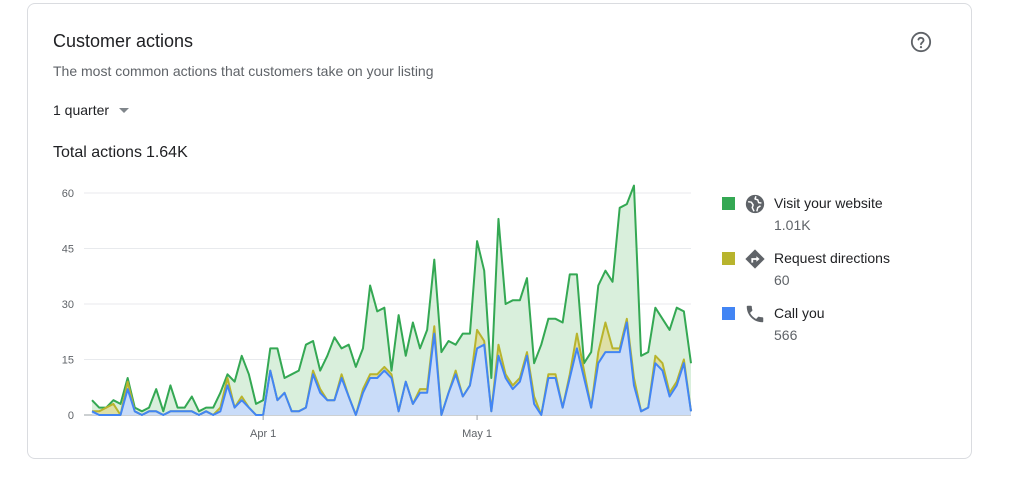  Describe the element at coordinates (477, 434) in the screenshot. I see `x-tick-label: May 1` at that location.